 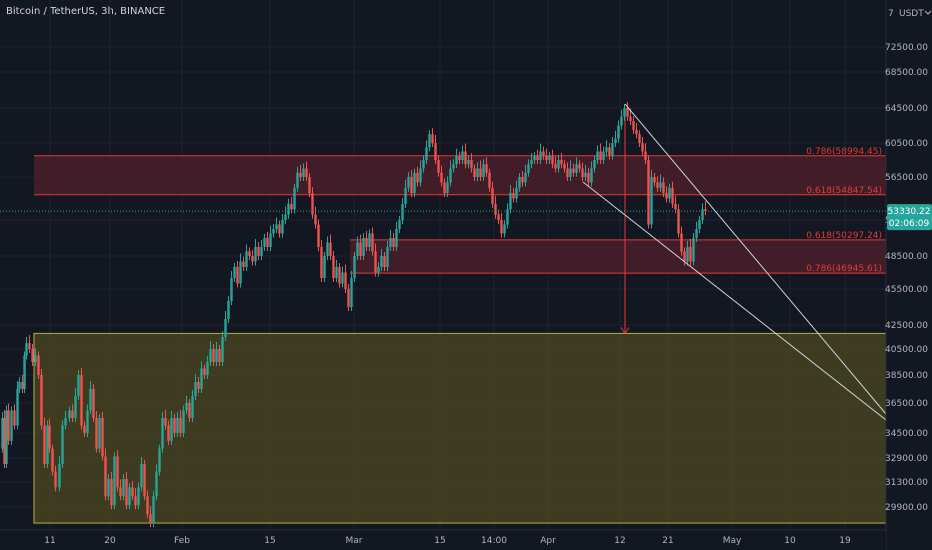 I want to click on currency-label: USDT, so click(x=911, y=14).